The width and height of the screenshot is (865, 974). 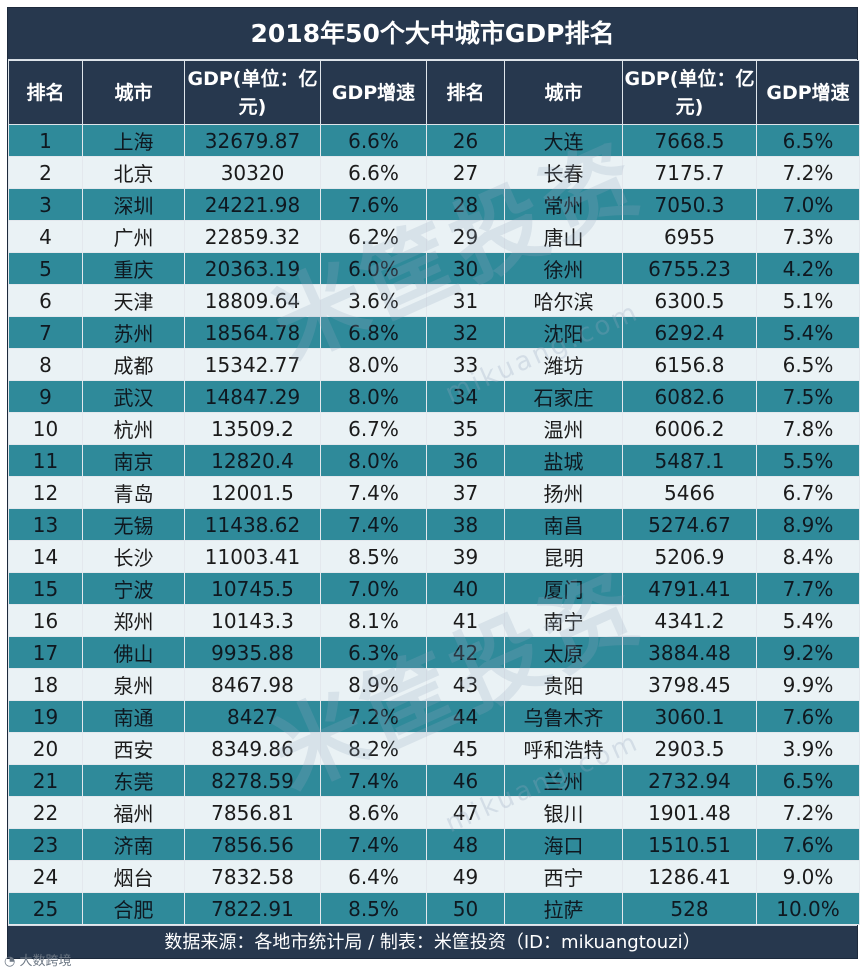 I want to click on cell-city-2: 长春, so click(x=563, y=172).